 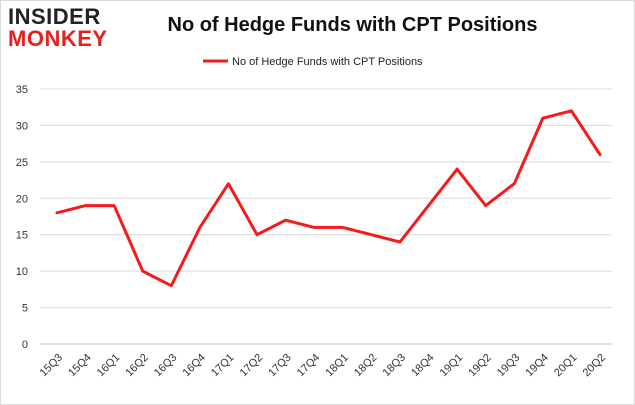 I want to click on x-tick-label: 15Q3, so click(x=52, y=366).